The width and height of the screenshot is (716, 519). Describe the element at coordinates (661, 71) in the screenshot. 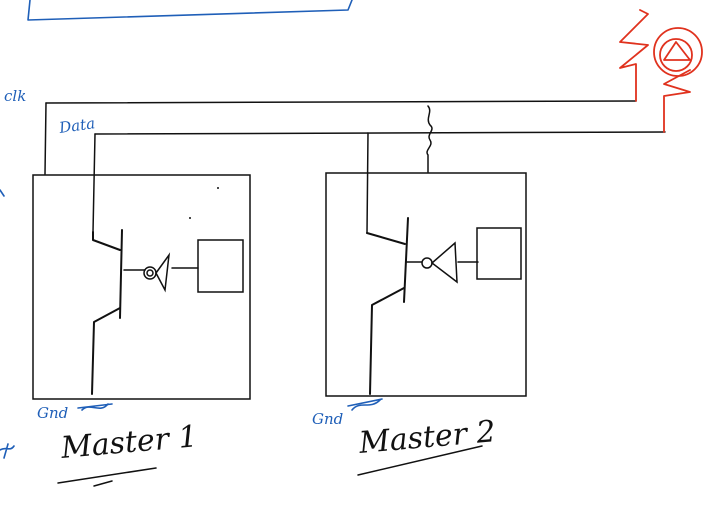

I see `pullup-resistor-icon` at that location.